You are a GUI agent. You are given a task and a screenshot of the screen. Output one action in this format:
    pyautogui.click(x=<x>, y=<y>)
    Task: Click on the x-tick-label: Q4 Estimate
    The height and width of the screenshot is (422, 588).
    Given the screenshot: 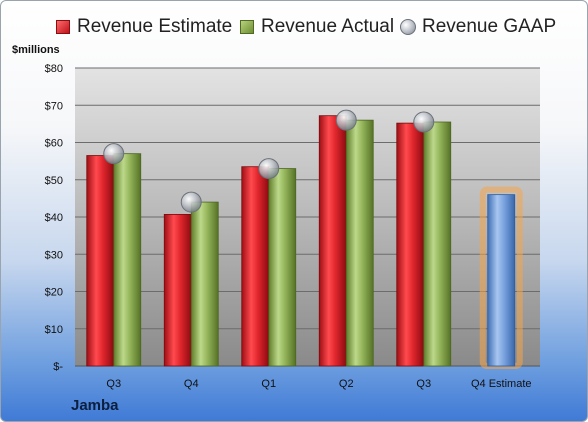 What is the action you would take?
    pyautogui.click(x=501, y=384)
    